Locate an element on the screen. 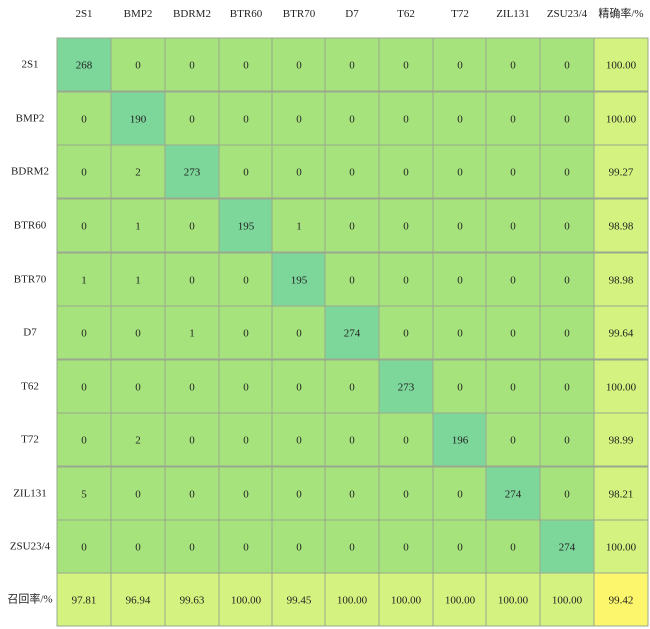 The height and width of the screenshot is (629, 650). recall-cell-value: 96.94 is located at coordinates (138, 601).